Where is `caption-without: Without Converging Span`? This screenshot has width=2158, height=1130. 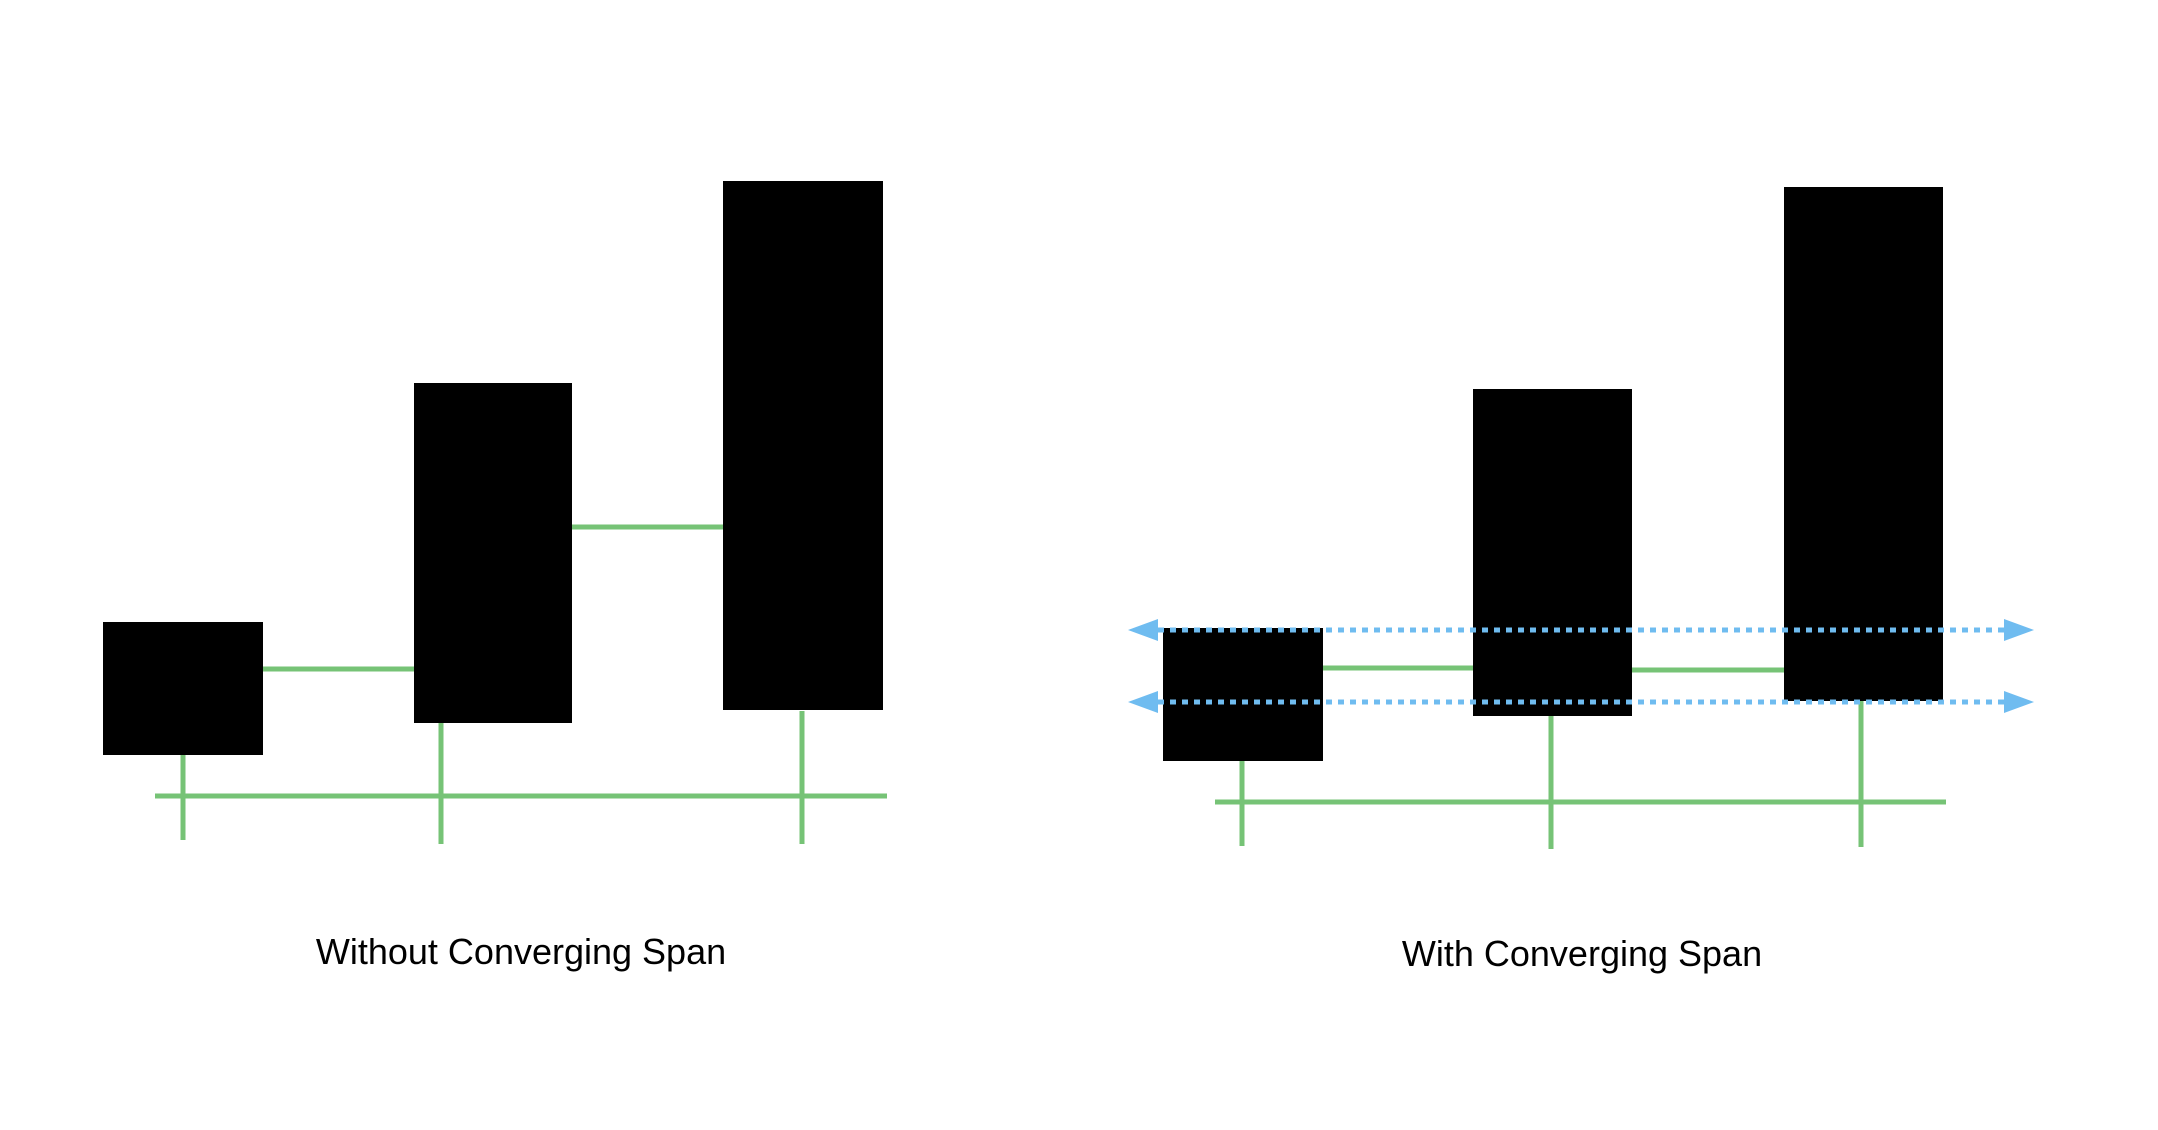
caption-without: Without Converging Span is located at coordinates (521, 951).